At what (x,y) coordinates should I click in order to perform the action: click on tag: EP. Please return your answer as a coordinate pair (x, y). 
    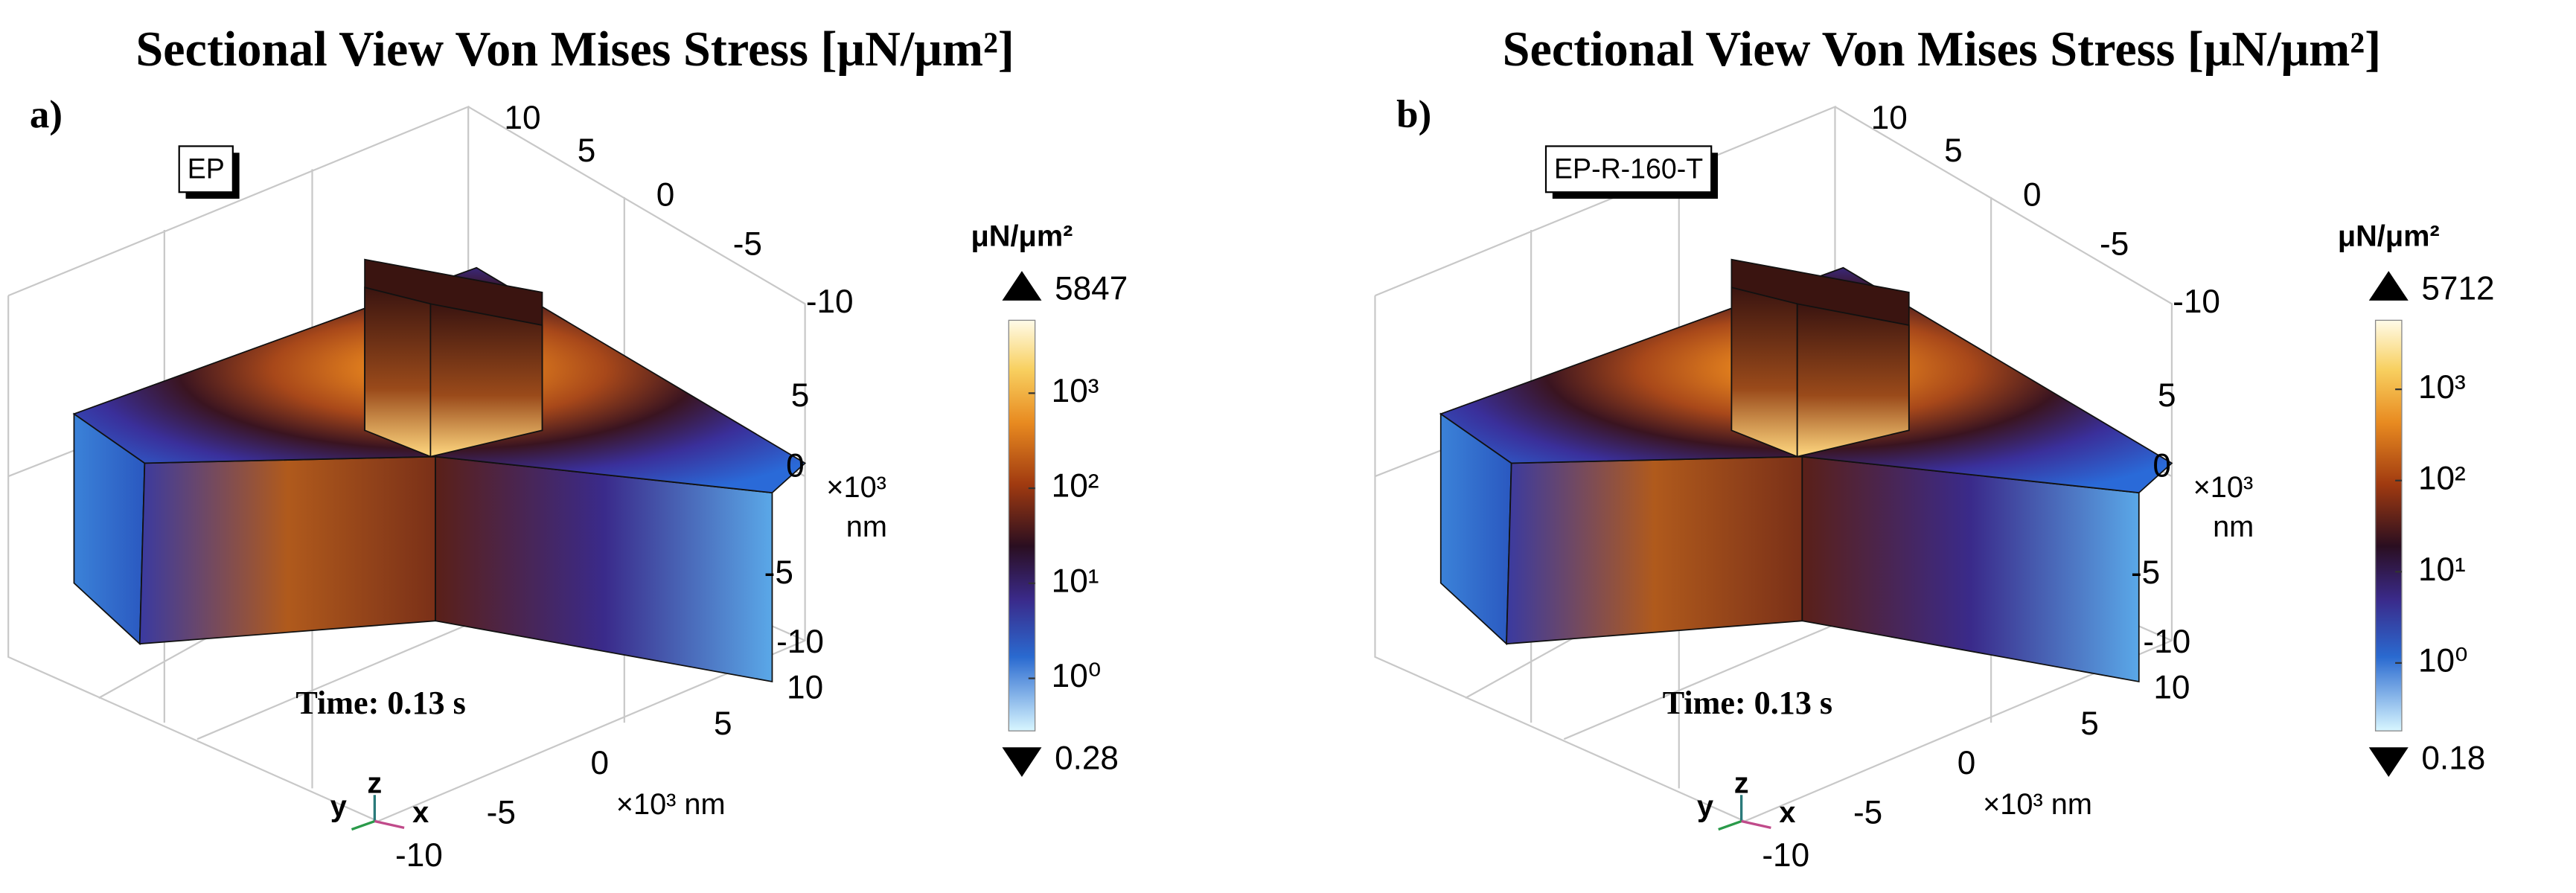
    Looking at the image, I should click on (207, 168).